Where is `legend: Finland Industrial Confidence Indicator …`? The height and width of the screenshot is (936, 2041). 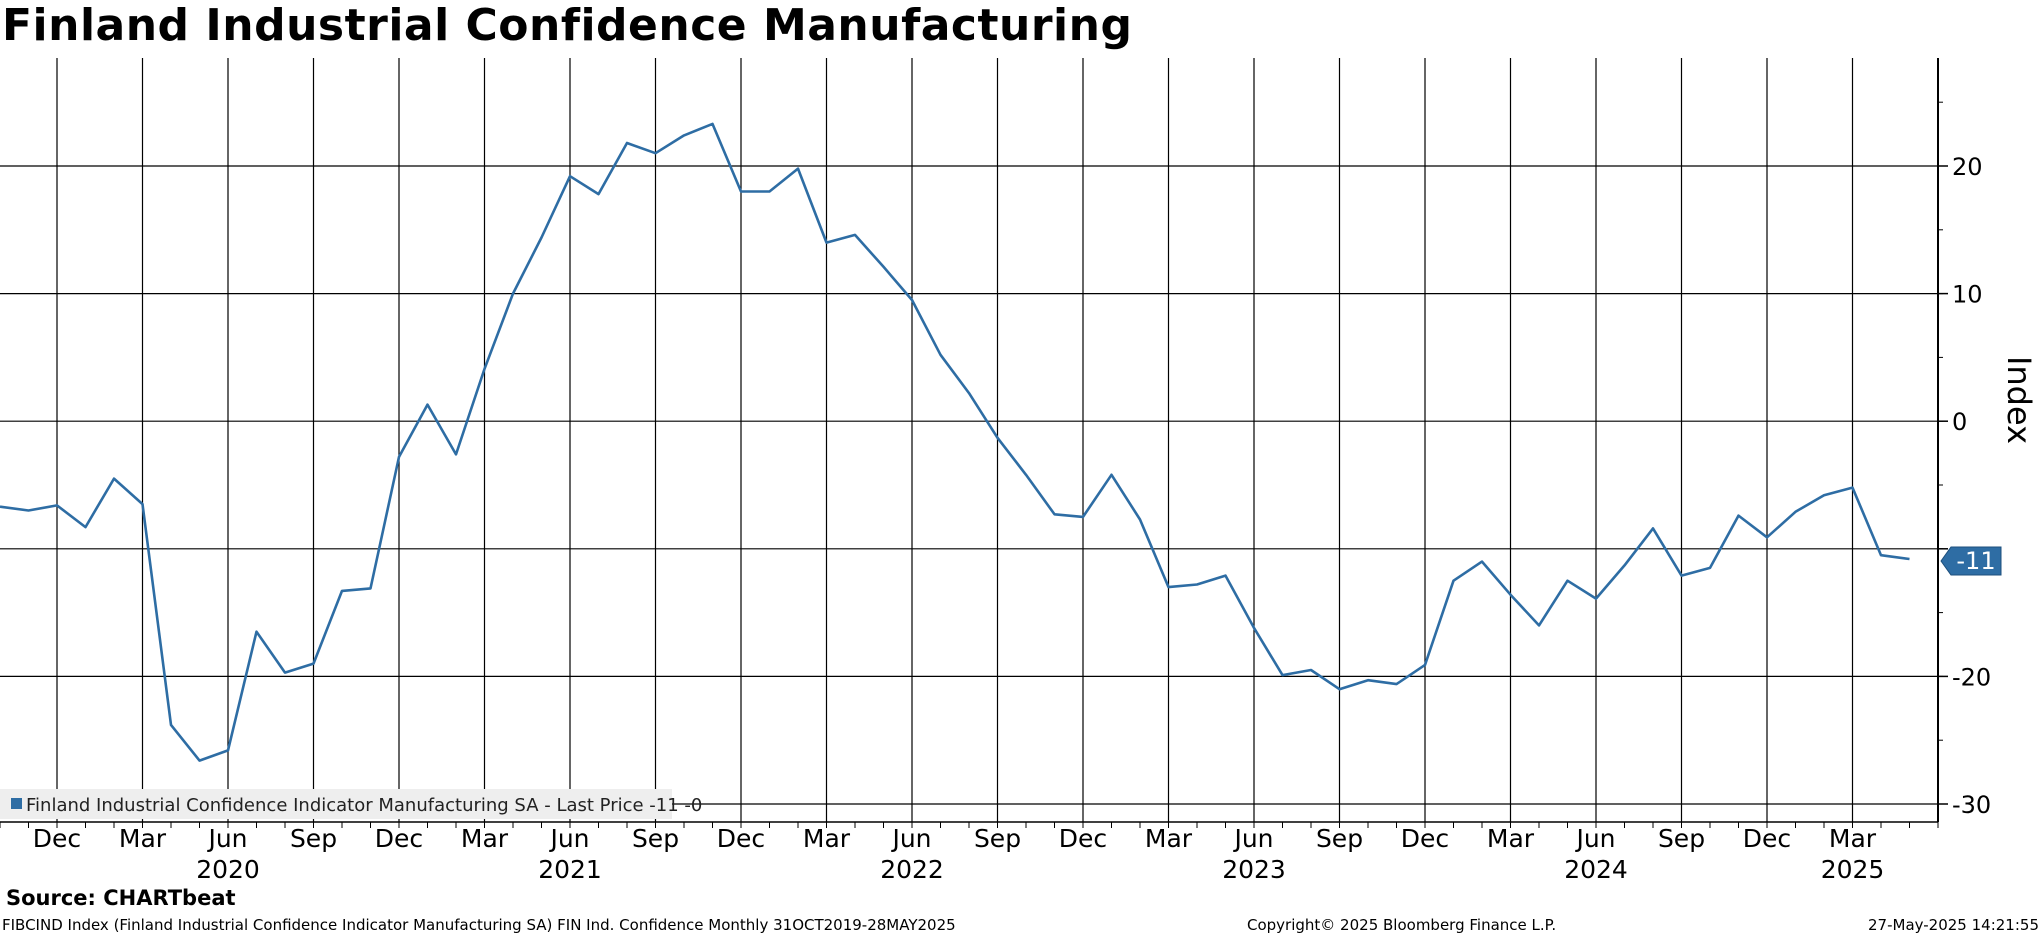 legend: Finland Industrial Confidence Indicator … is located at coordinates (351, 804).